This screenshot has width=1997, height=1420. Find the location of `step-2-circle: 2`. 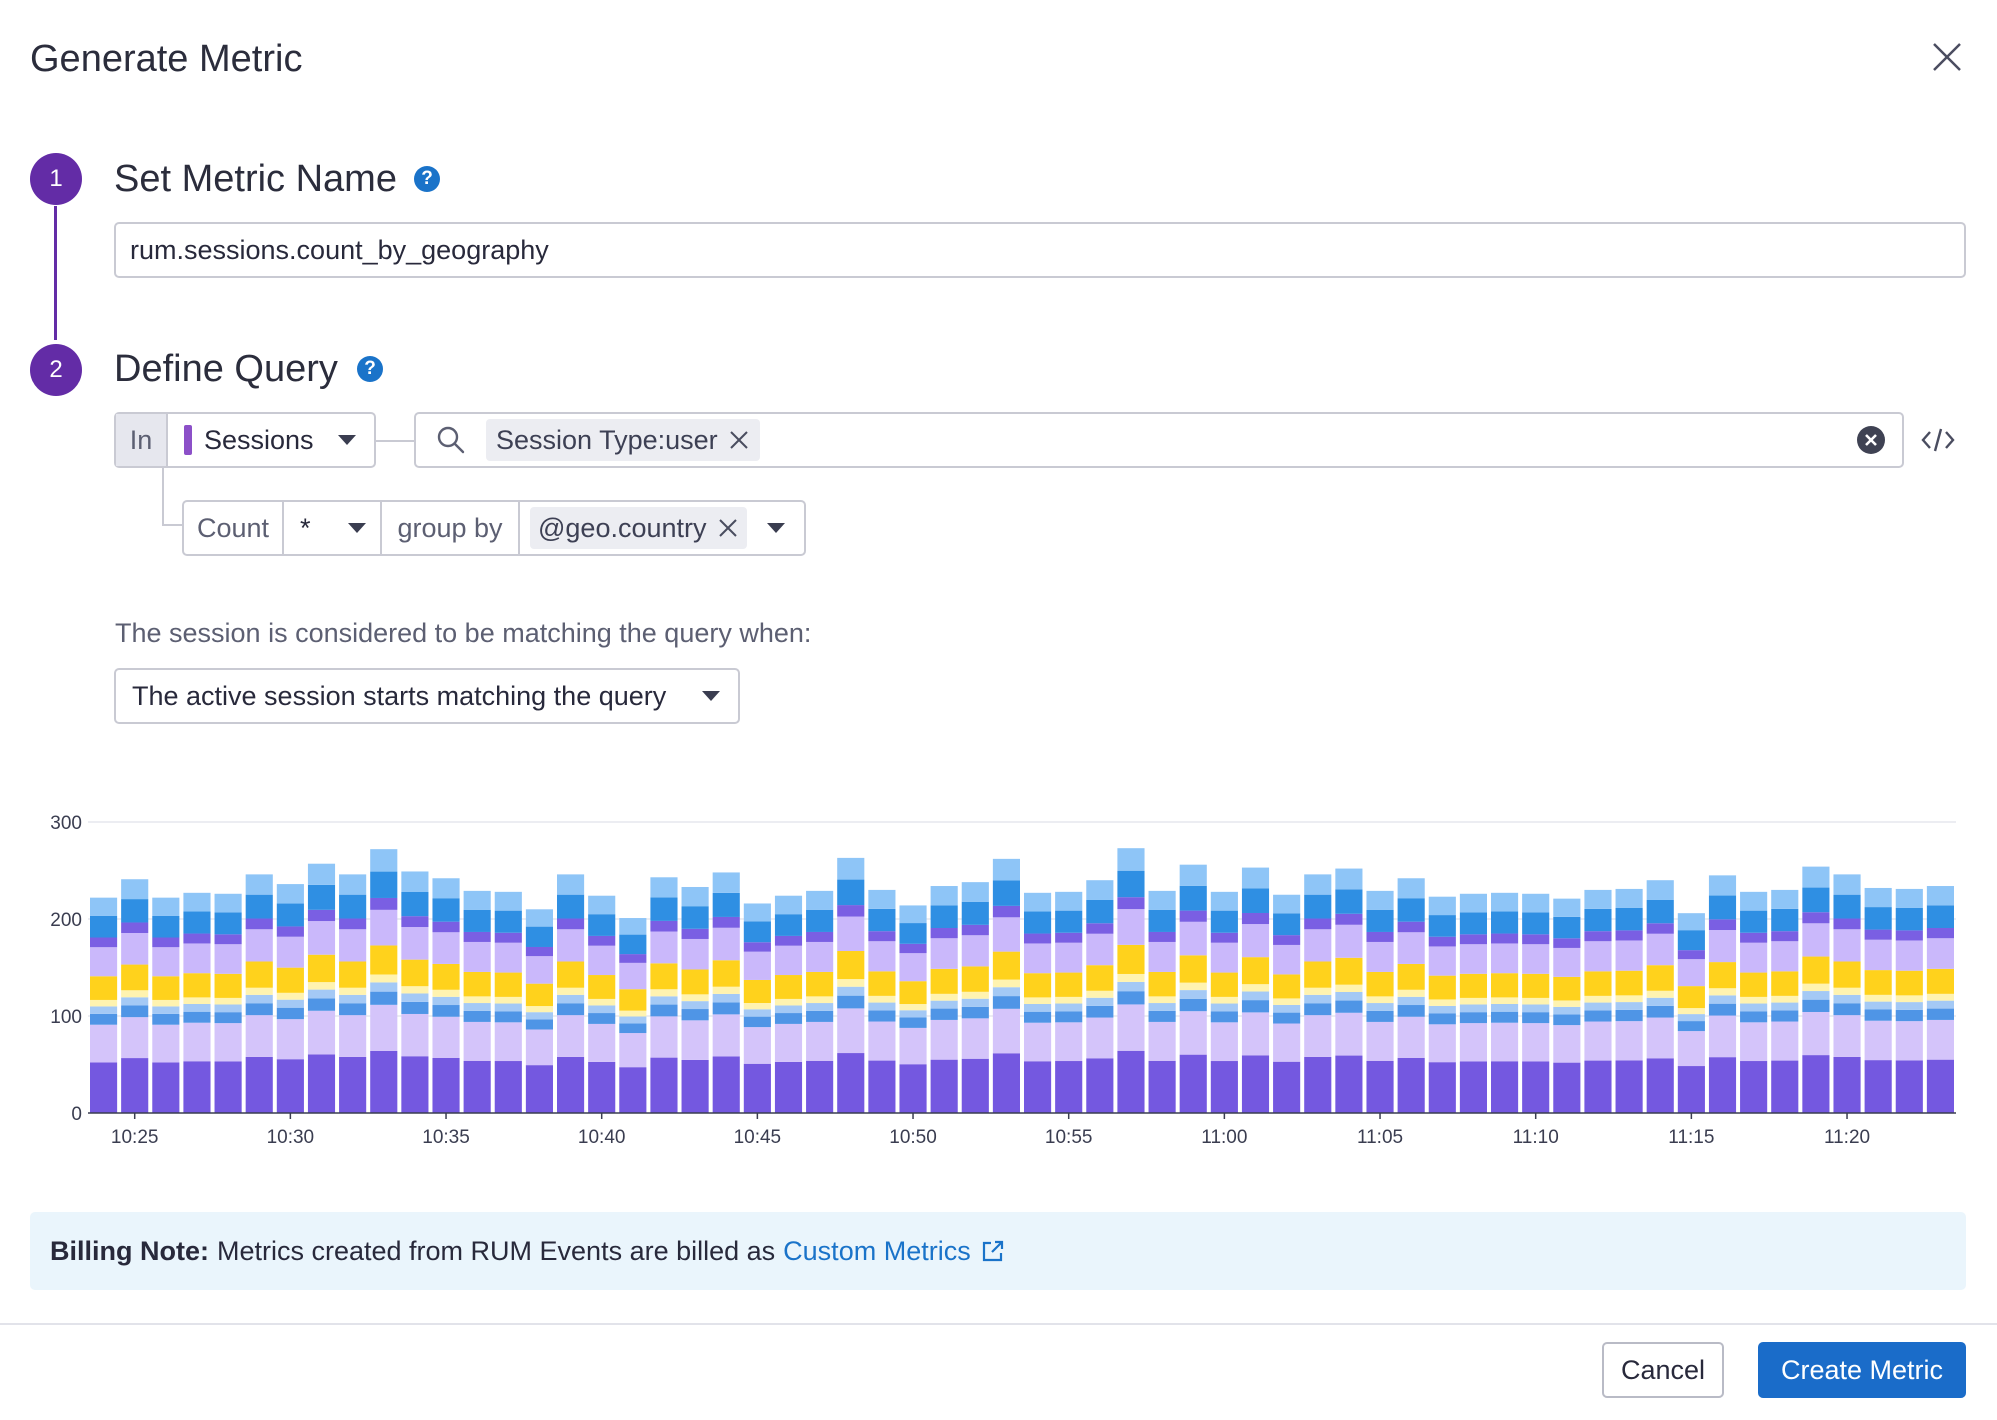

step-2-circle: 2 is located at coordinates (56, 370).